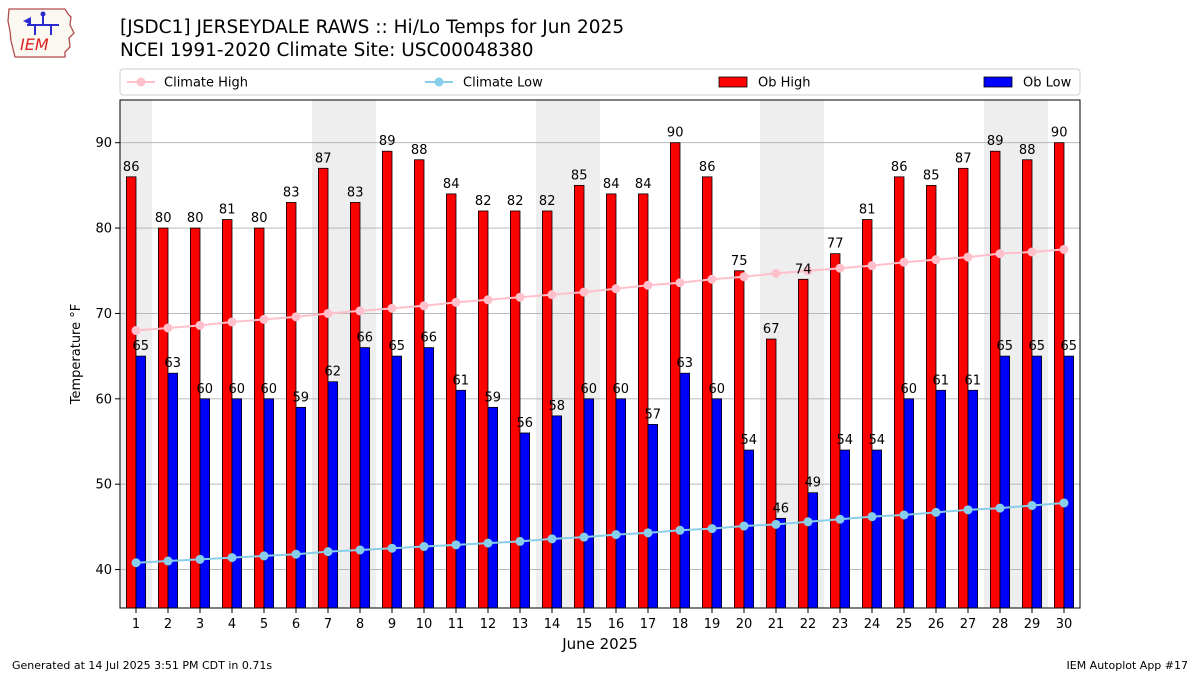  Describe the element at coordinates (781, 508) in the screenshot. I see `data-label-ob-low: 46` at that location.